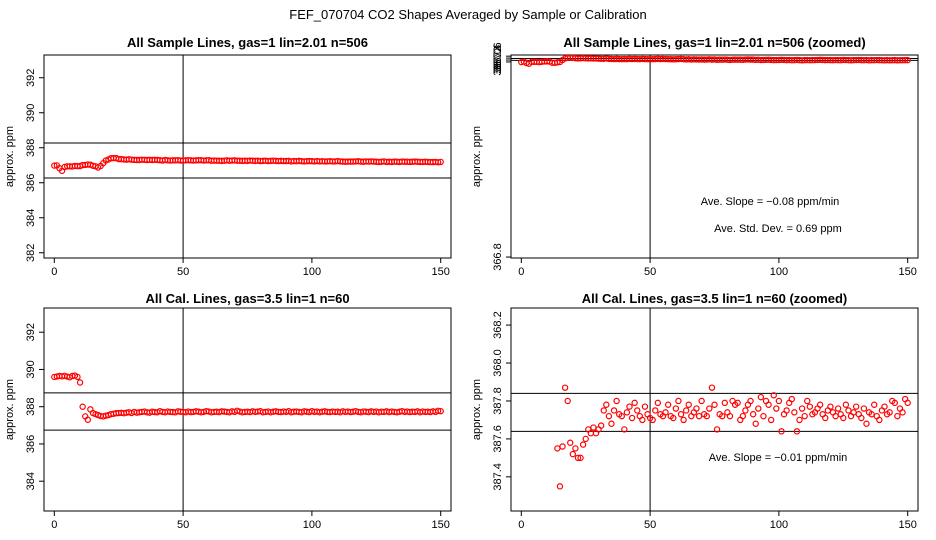 This screenshot has width=936, height=540. Describe the element at coordinates (31, 148) in the screenshot. I see `y-tick-label: 388` at that location.